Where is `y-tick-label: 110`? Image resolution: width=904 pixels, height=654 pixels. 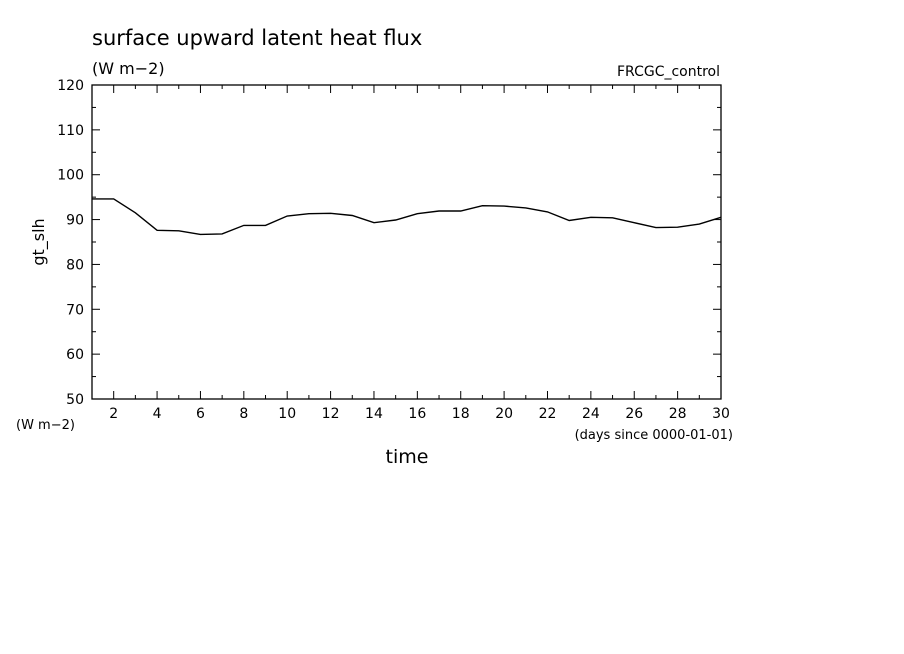
y-tick-label: 110 is located at coordinates (70, 131).